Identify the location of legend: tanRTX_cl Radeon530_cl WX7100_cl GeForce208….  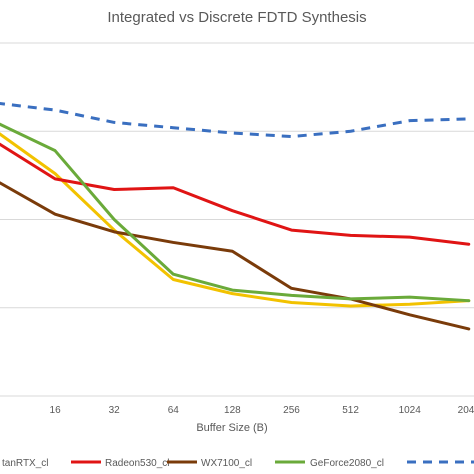
(238, 463).